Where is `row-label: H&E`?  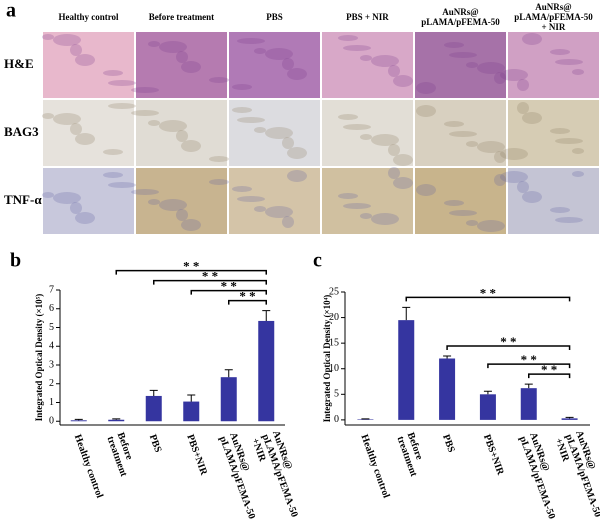 row-label: H&E is located at coordinates (19, 63).